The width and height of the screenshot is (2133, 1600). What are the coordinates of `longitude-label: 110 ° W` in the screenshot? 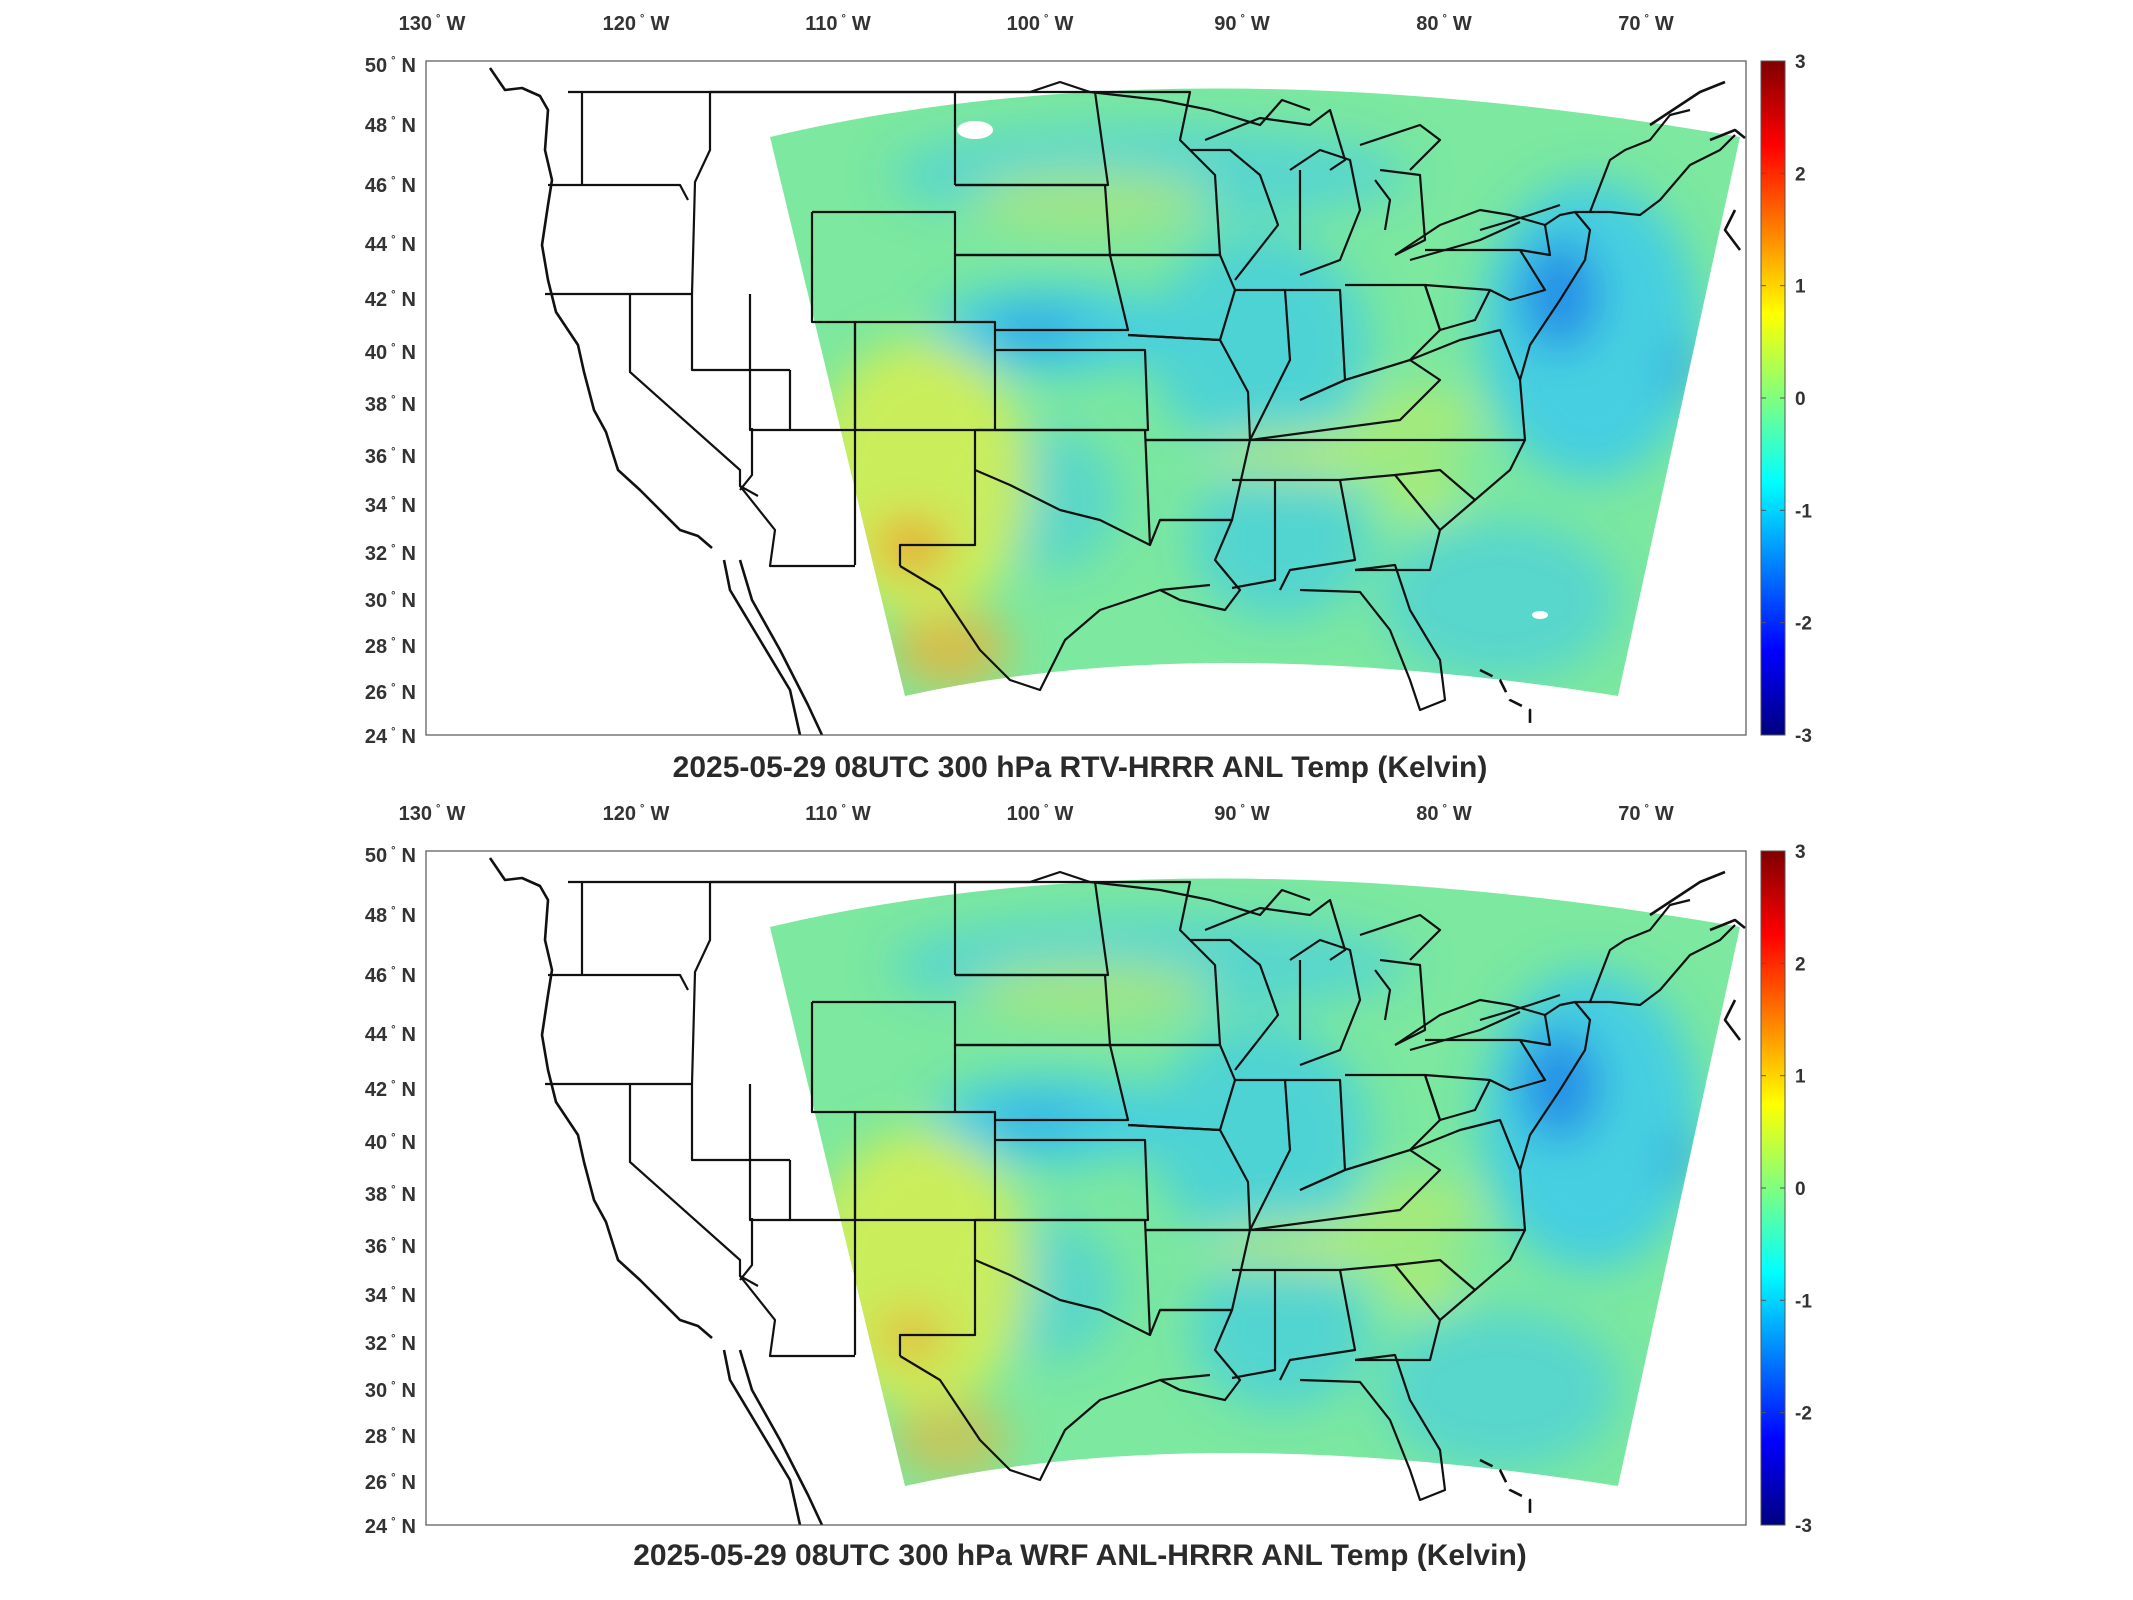 It's located at (838, 24).